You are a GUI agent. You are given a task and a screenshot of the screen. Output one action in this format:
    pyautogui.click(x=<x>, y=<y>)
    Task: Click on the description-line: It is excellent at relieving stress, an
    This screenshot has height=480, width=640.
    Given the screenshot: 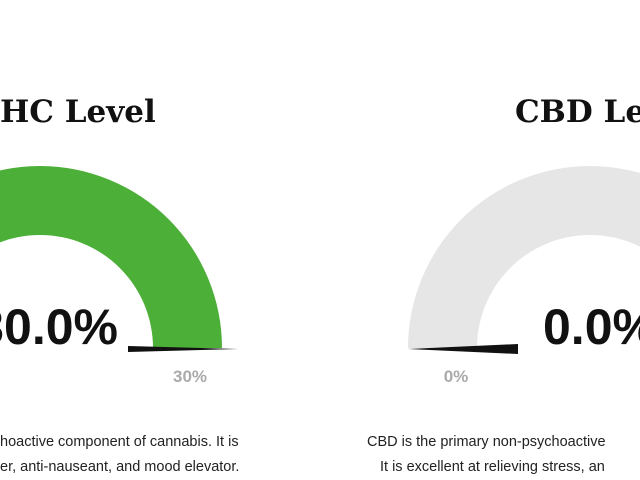 What is the action you would take?
    pyautogui.click(x=492, y=467)
    